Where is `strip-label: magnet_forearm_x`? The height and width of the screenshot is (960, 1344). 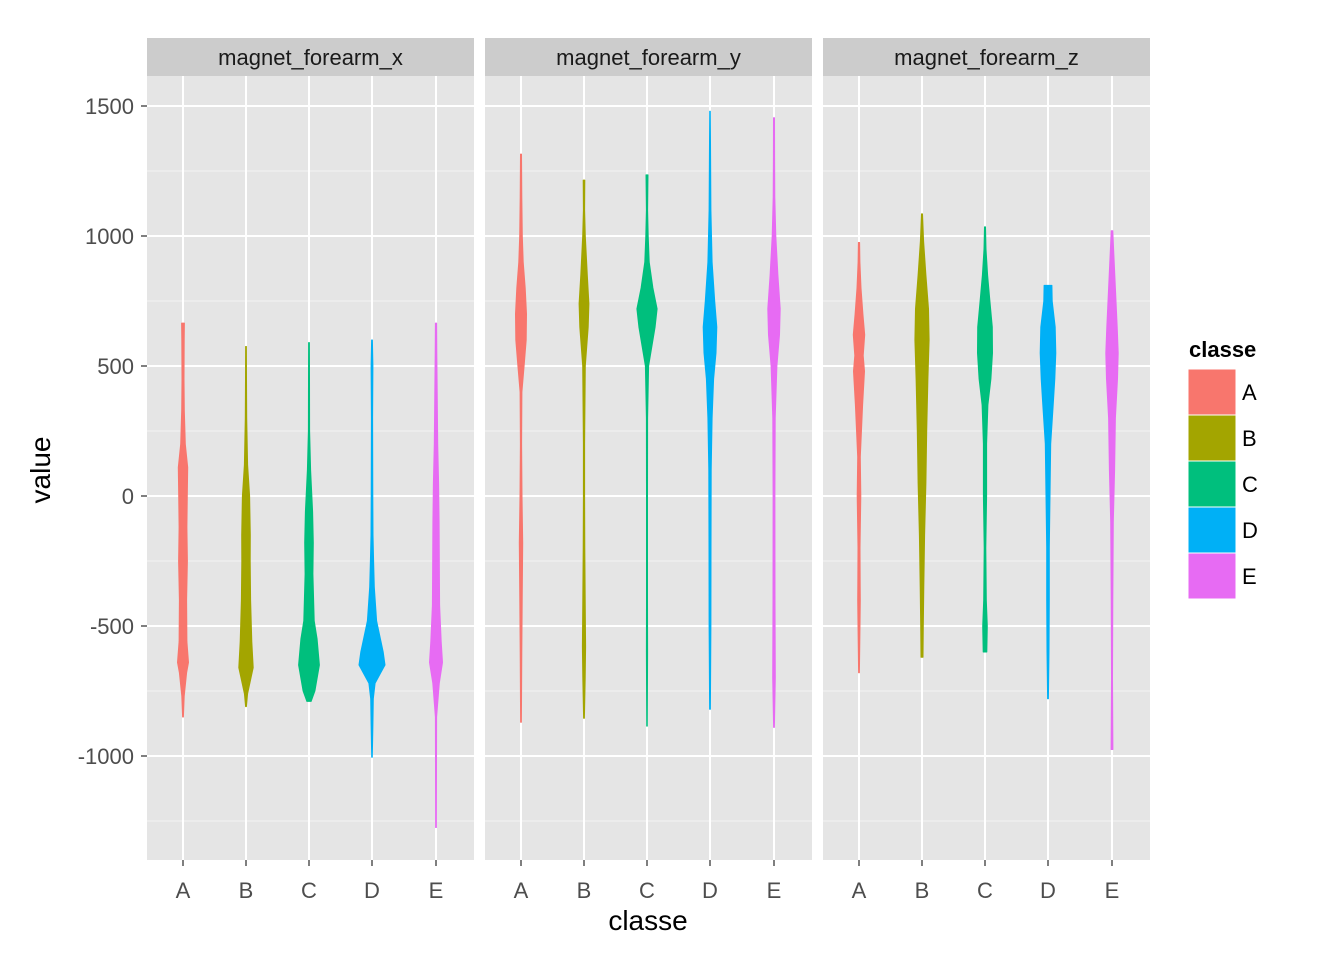
strip-label: magnet_forearm_x is located at coordinates (310, 57).